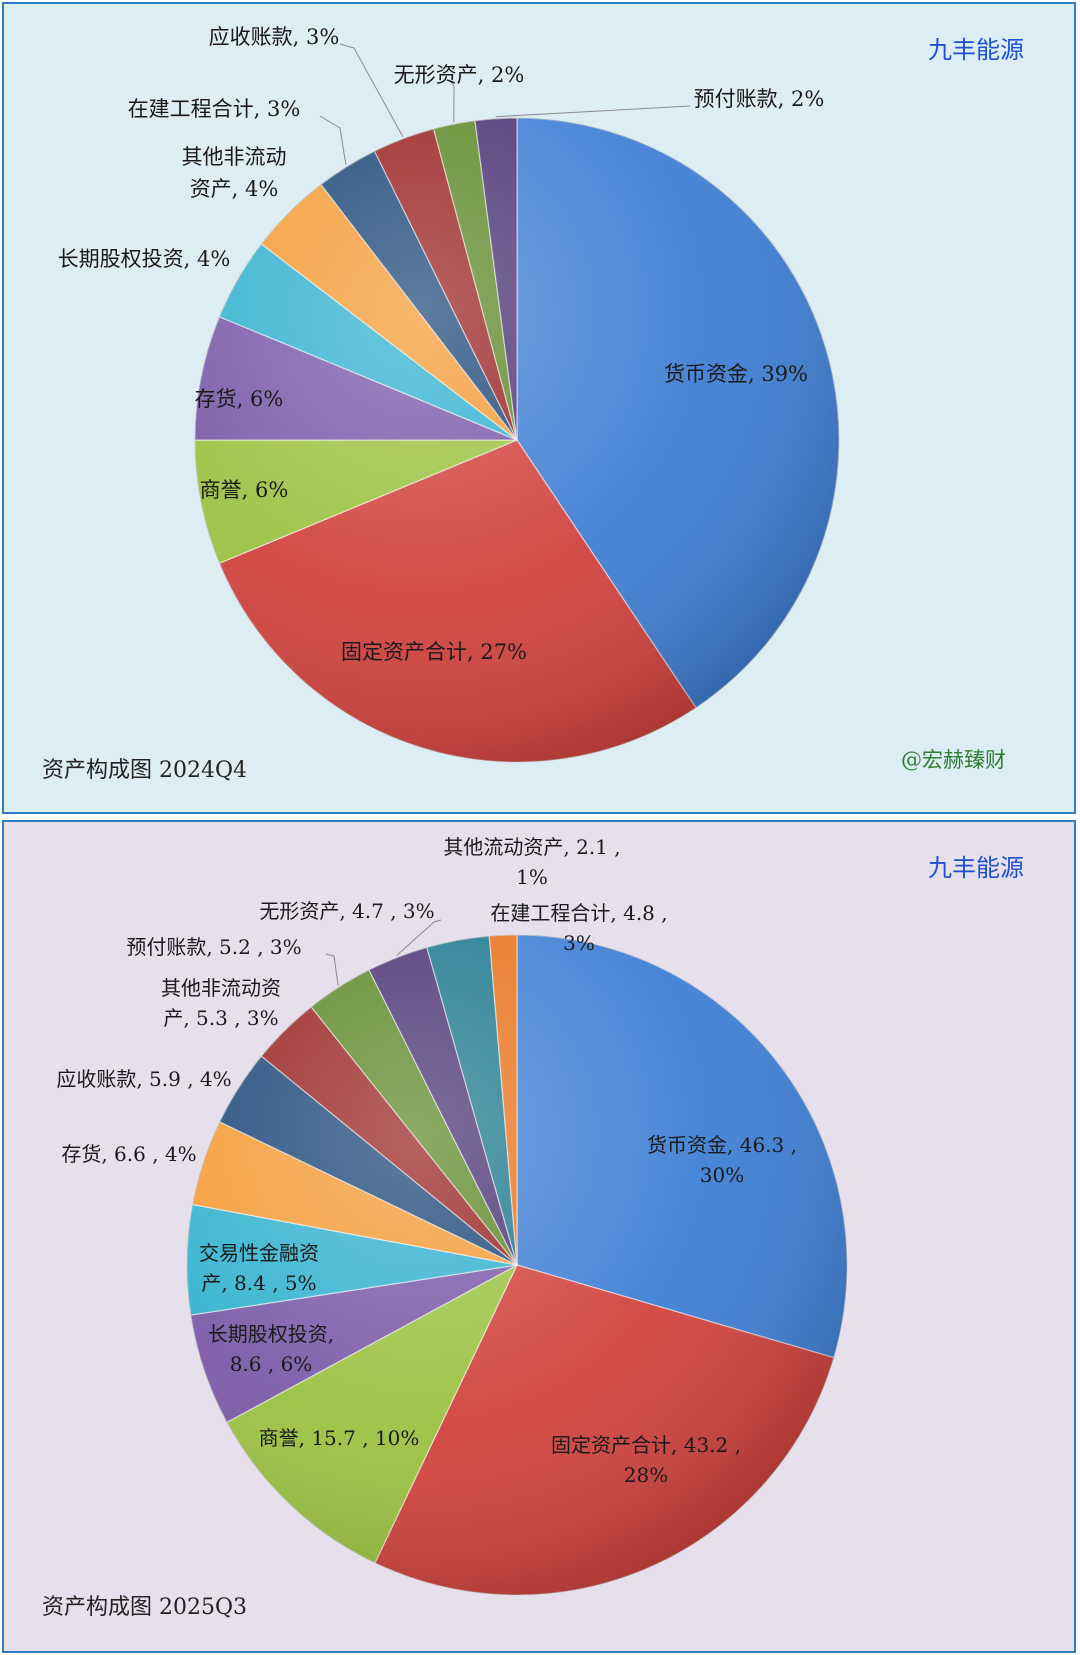  What do you see at coordinates (214, 109) in the screenshot?
I see `slice-label: 在建工程合计, 3%` at bounding box center [214, 109].